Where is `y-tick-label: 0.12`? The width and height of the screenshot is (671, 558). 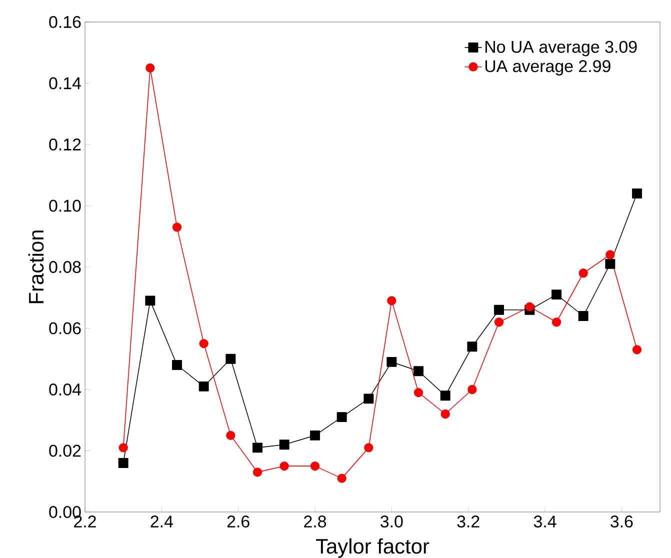
y-tick-label: 0.12 is located at coordinates (65, 144).